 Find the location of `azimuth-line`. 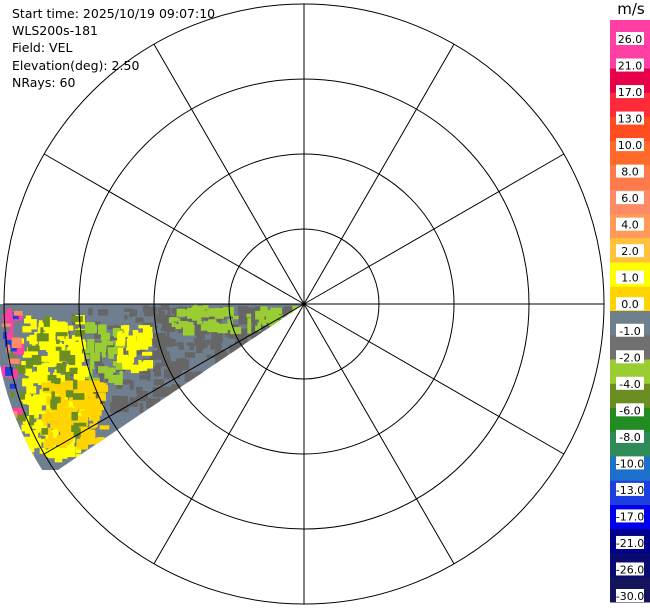

azimuth-line is located at coordinates (434, 229).